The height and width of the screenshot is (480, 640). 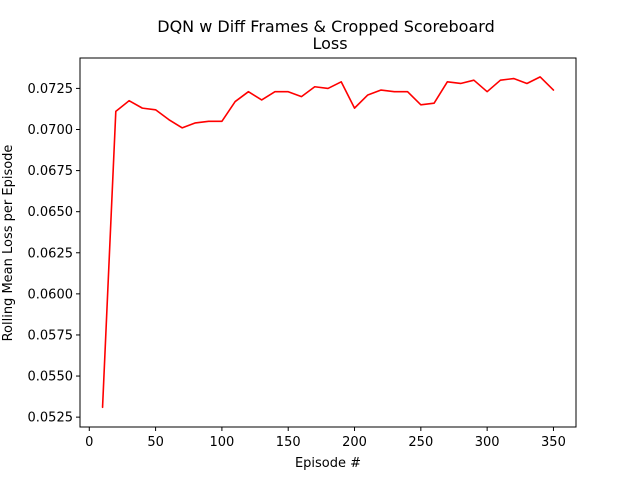 What do you see at coordinates (51, 212) in the screenshot?
I see `y-tick-label: 0.0650` at bounding box center [51, 212].